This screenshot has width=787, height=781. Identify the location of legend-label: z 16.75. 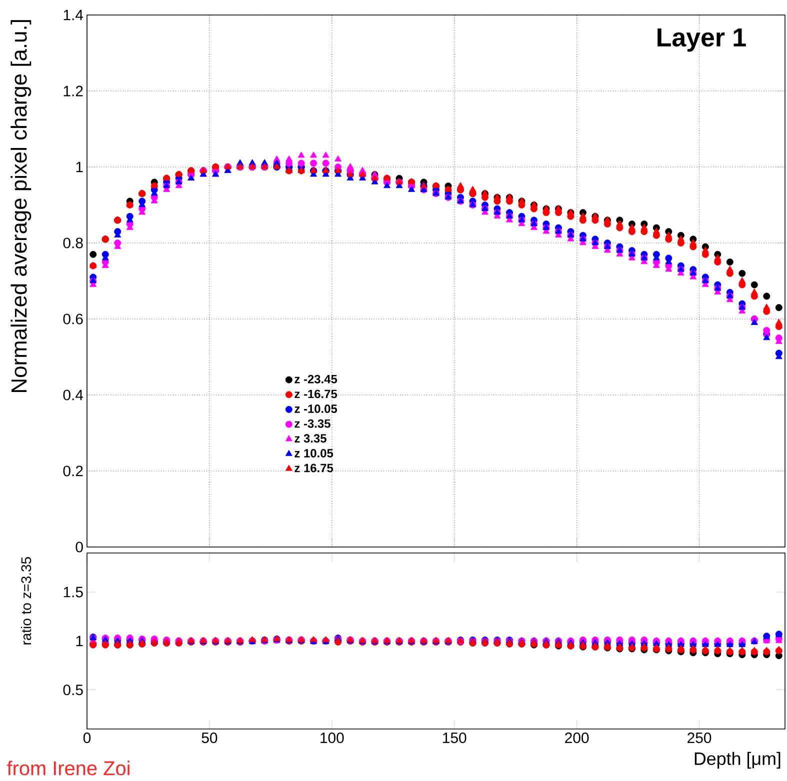
(314, 468).